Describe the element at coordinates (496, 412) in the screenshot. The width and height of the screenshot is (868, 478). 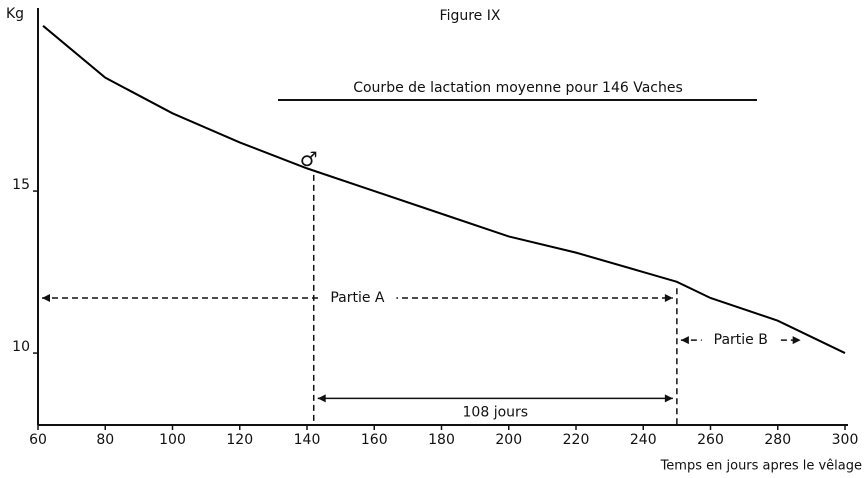
I see `annotation-label: 108 jours` at that location.